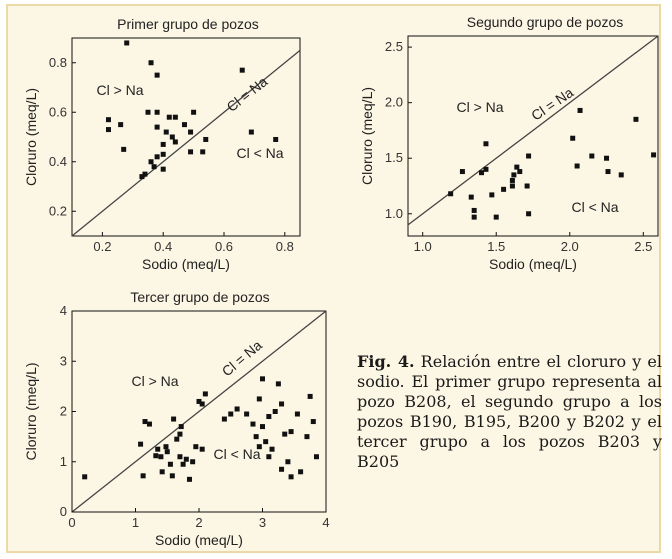 This screenshot has height=559, width=672. What do you see at coordinates (63, 360) in the screenshot?
I see `chart3-y-tick-label: 3` at bounding box center [63, 360].